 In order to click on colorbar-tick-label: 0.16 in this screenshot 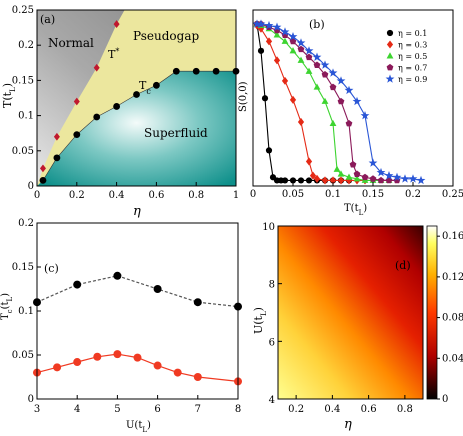, I will do `click(452, 236)`.